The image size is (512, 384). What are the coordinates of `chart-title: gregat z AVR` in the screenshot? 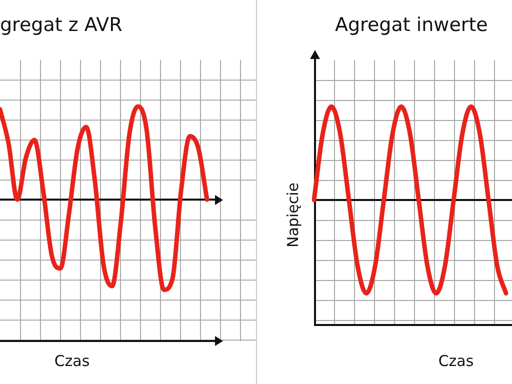 It's located at (61, 25).